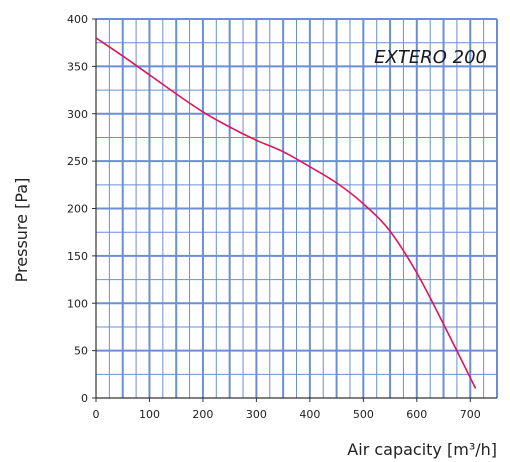  What do you see at coordinates (149, 414) in the screenshot?
I see `x-tick-label: 100` at bounding box center [149, 414].